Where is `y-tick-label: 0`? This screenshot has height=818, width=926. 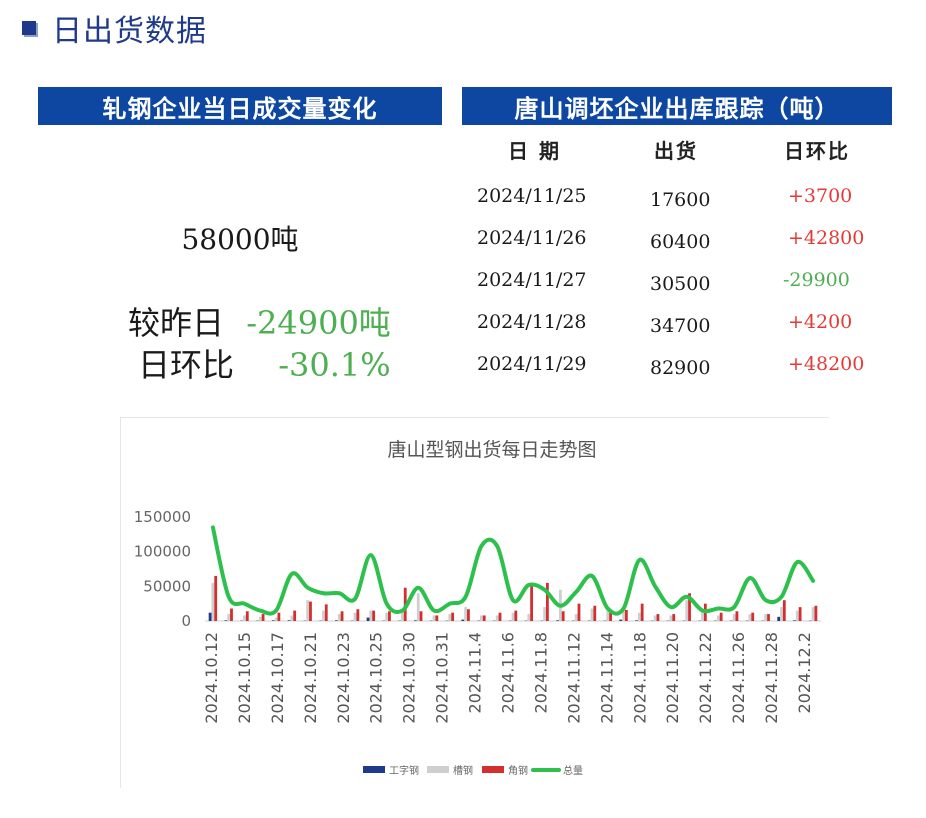
y-tick-label: 0 is located at coordinates (186, 621).